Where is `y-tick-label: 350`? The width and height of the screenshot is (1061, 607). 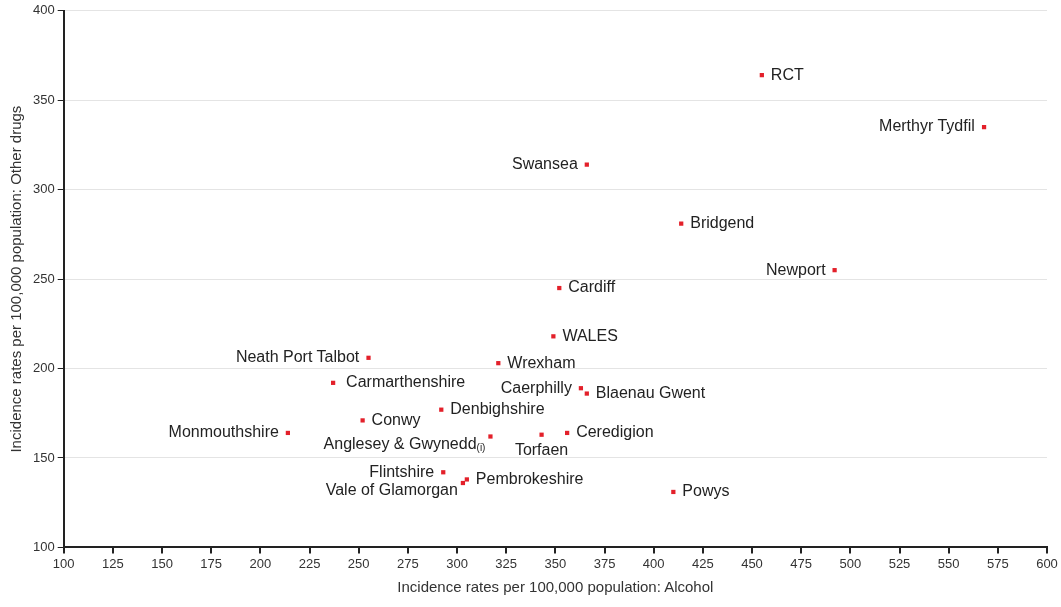
y-tick-label: 350 is located at coordinates (43, 99).